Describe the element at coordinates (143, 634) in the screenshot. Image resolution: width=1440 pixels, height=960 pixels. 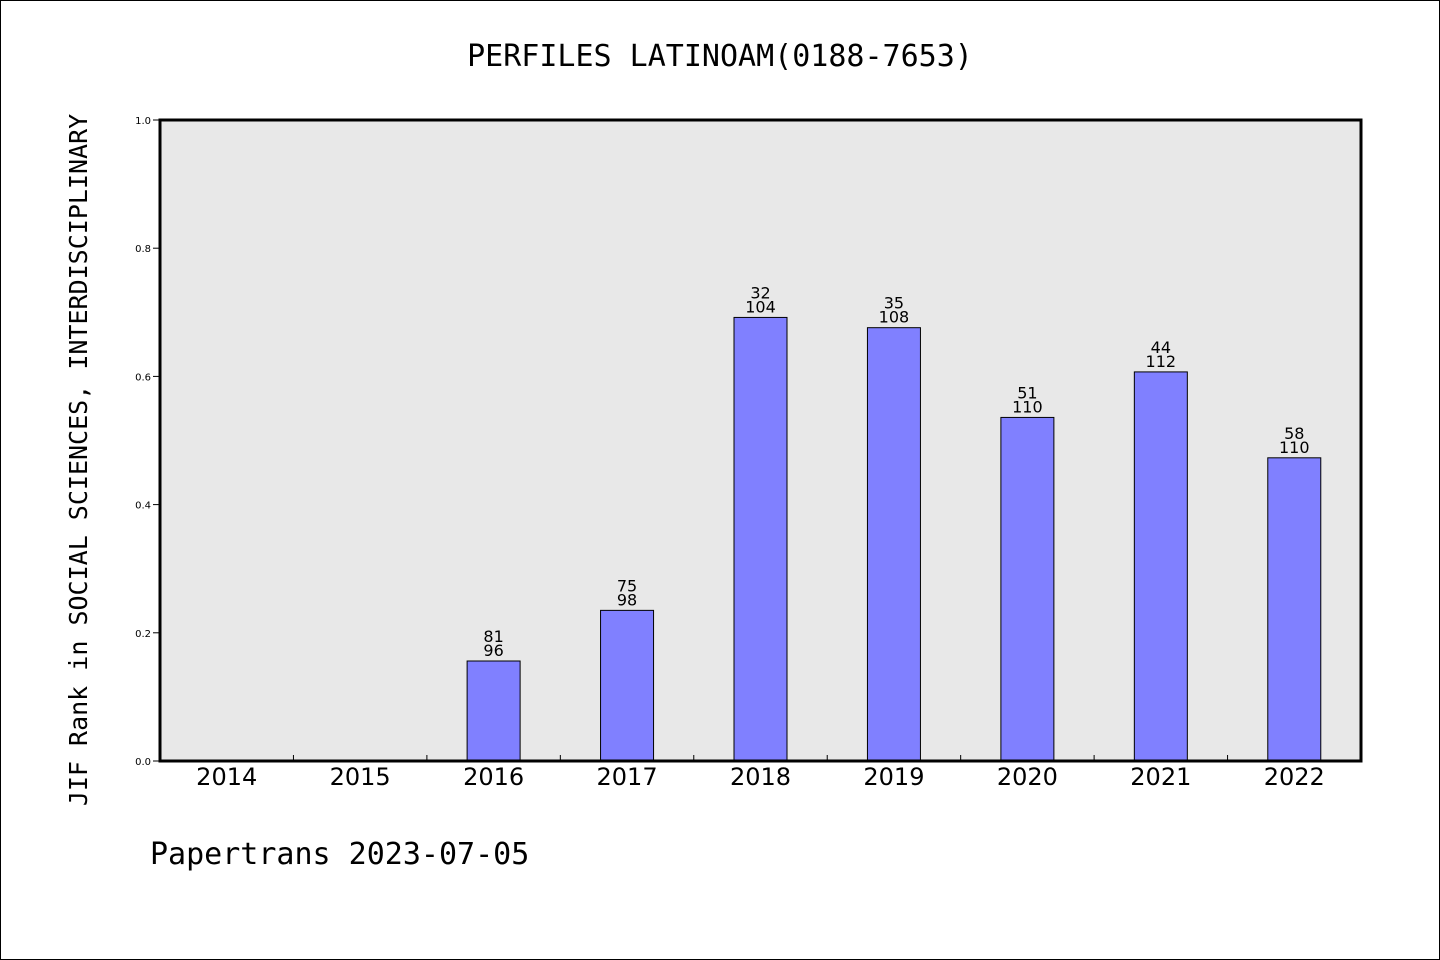
I see `y-tick-label: 0.2` at that location.